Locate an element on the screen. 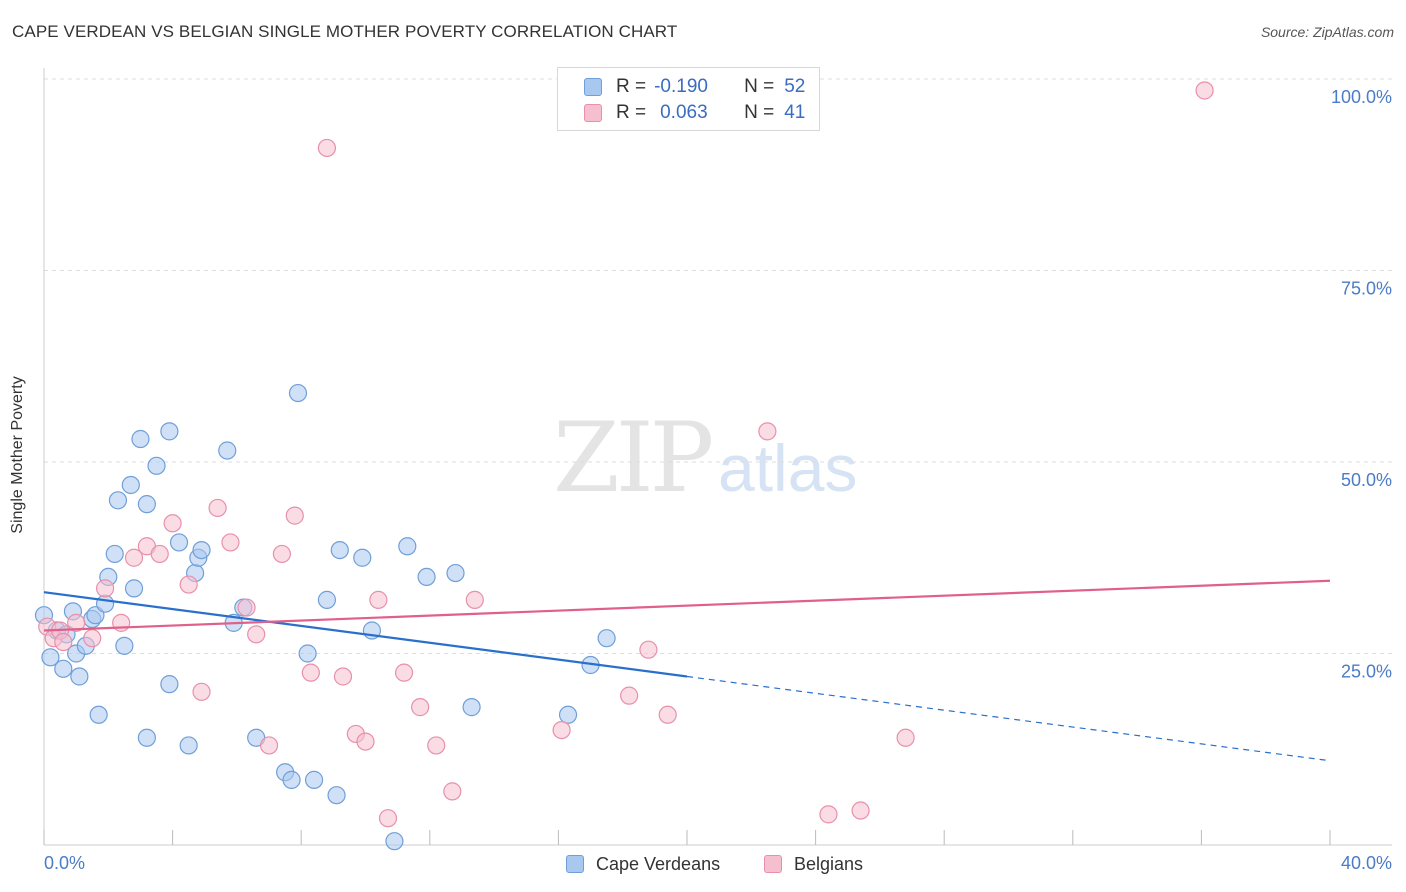  y-tick-label: 75.0% is located at coordinates (1366, 289).